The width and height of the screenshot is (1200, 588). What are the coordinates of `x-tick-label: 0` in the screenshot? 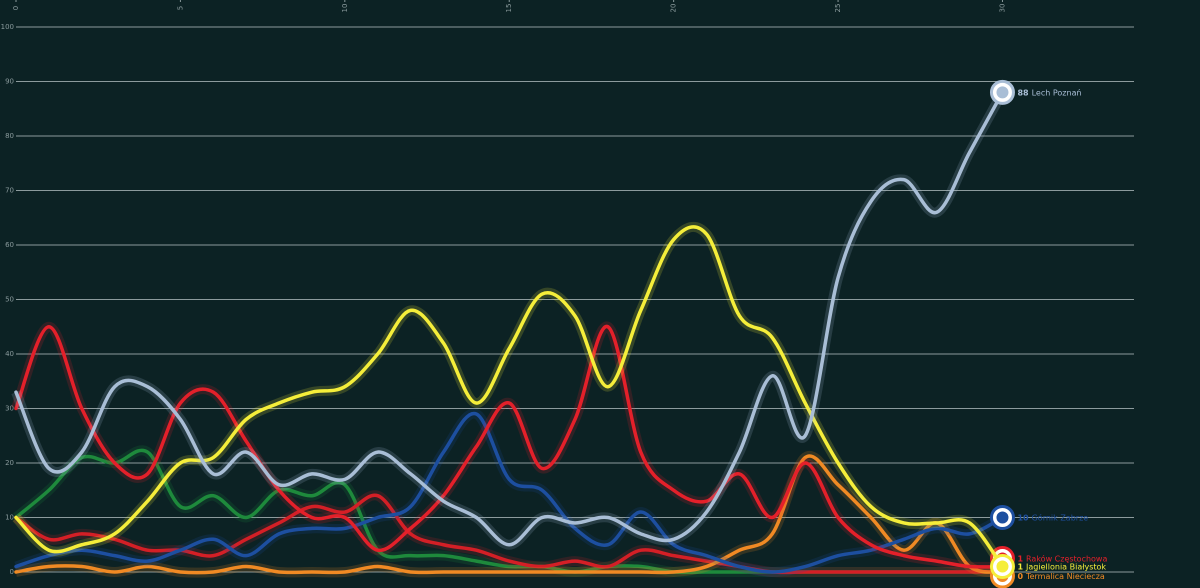 It's located at (16, 8).